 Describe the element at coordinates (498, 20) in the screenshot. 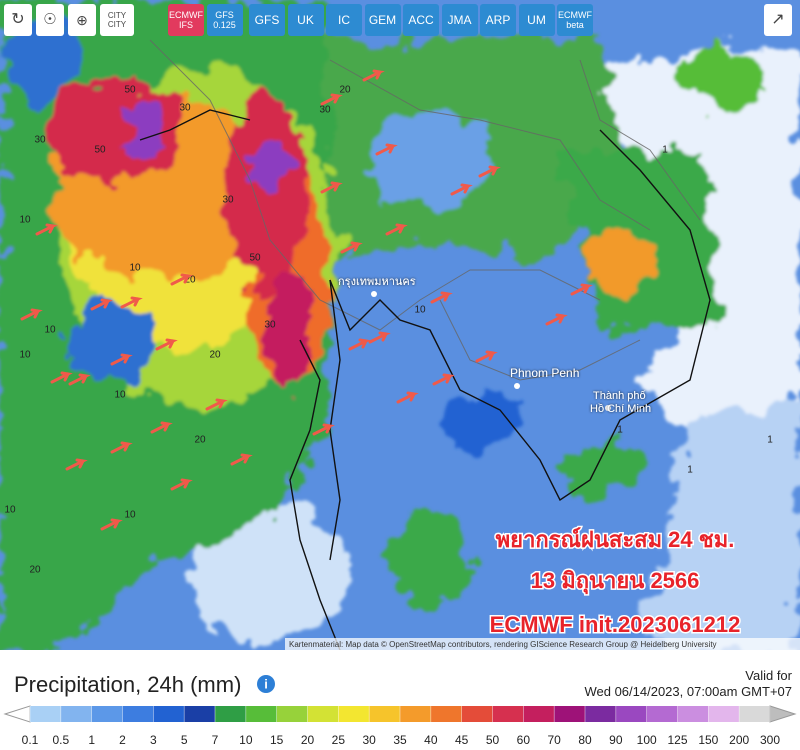

I see `model-button: ARP` at that location.